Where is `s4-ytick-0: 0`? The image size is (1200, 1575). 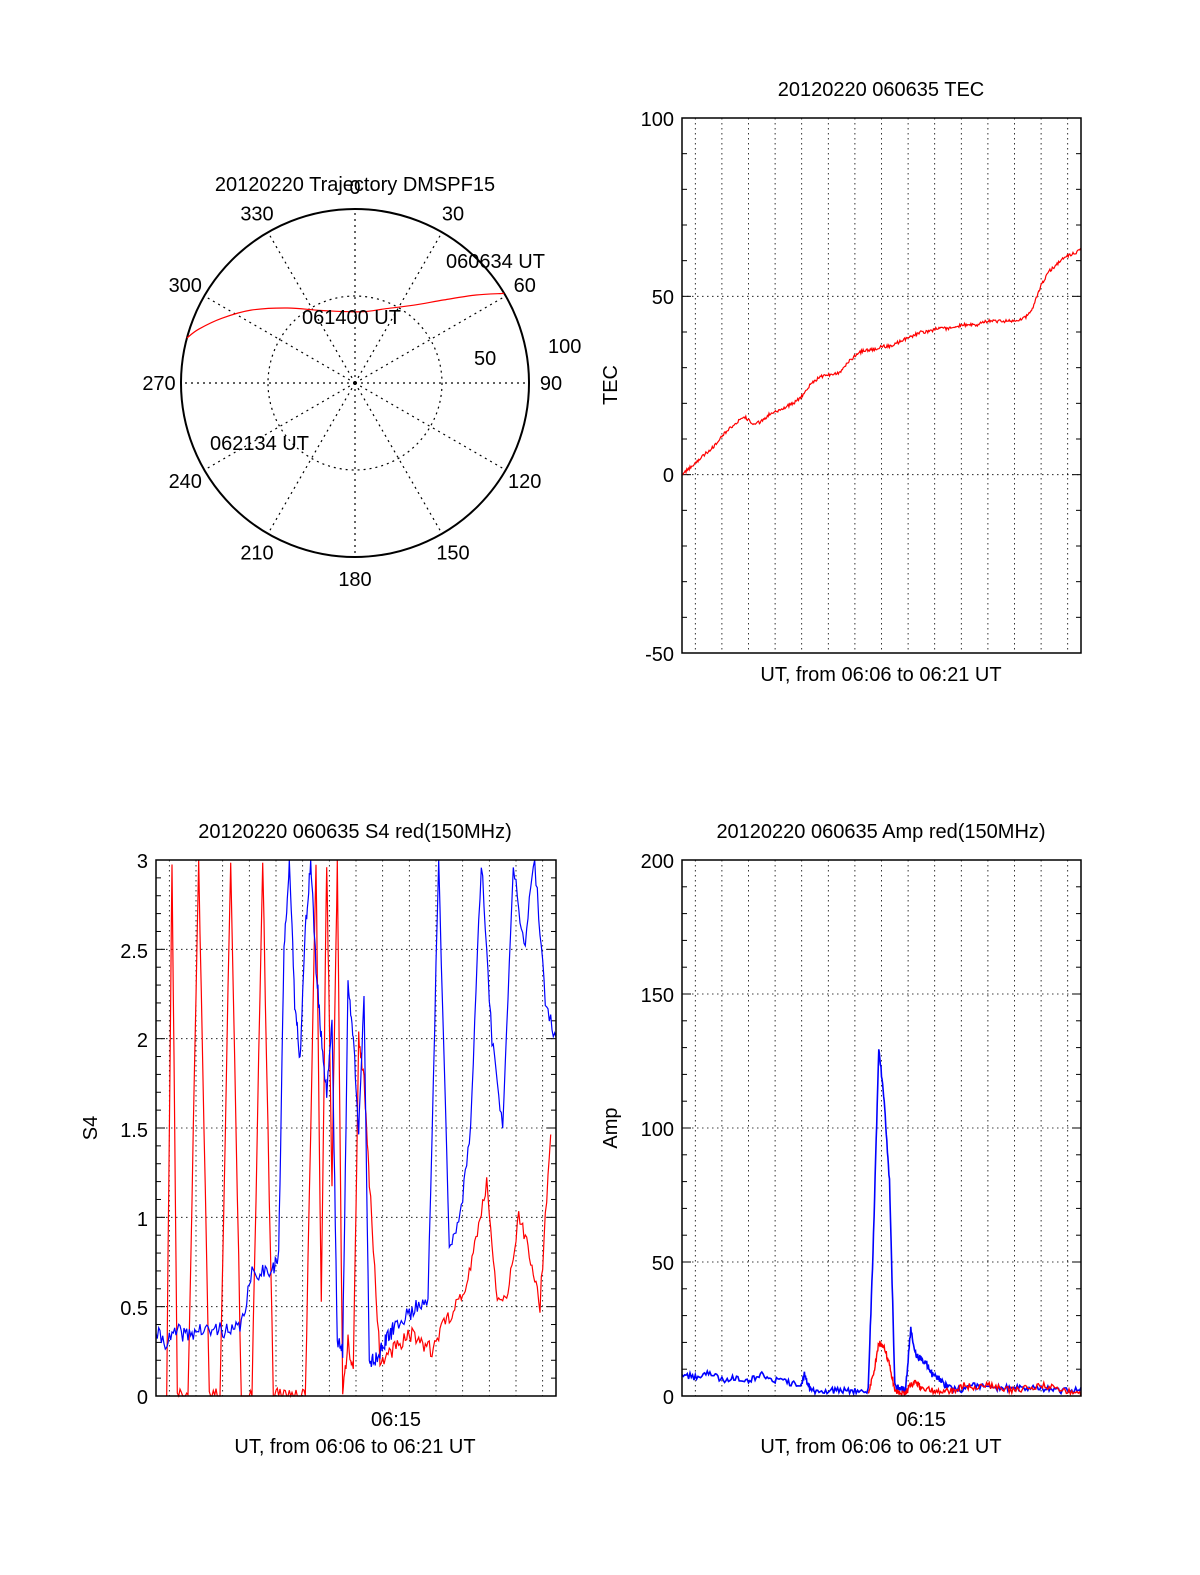 s4-ytick-0: 0 is located at coordinates (142, 1398).